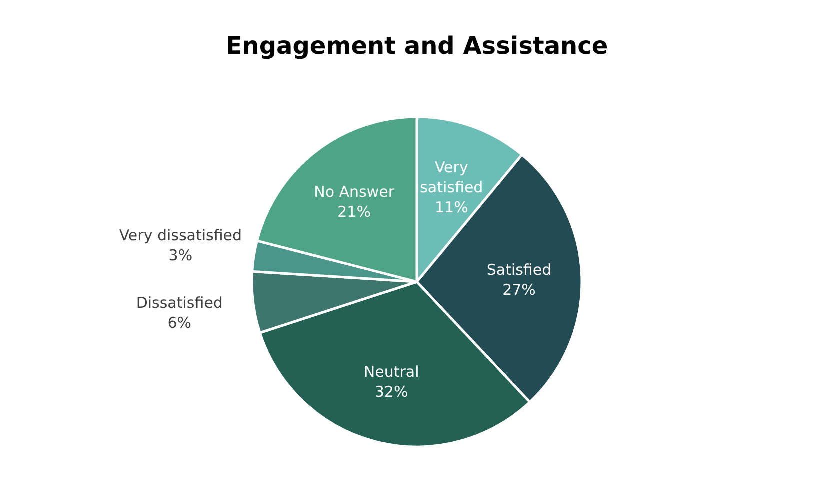 This screenshot has width=821, height=492. I want to click on data-label: 11%, so click(451, 207).